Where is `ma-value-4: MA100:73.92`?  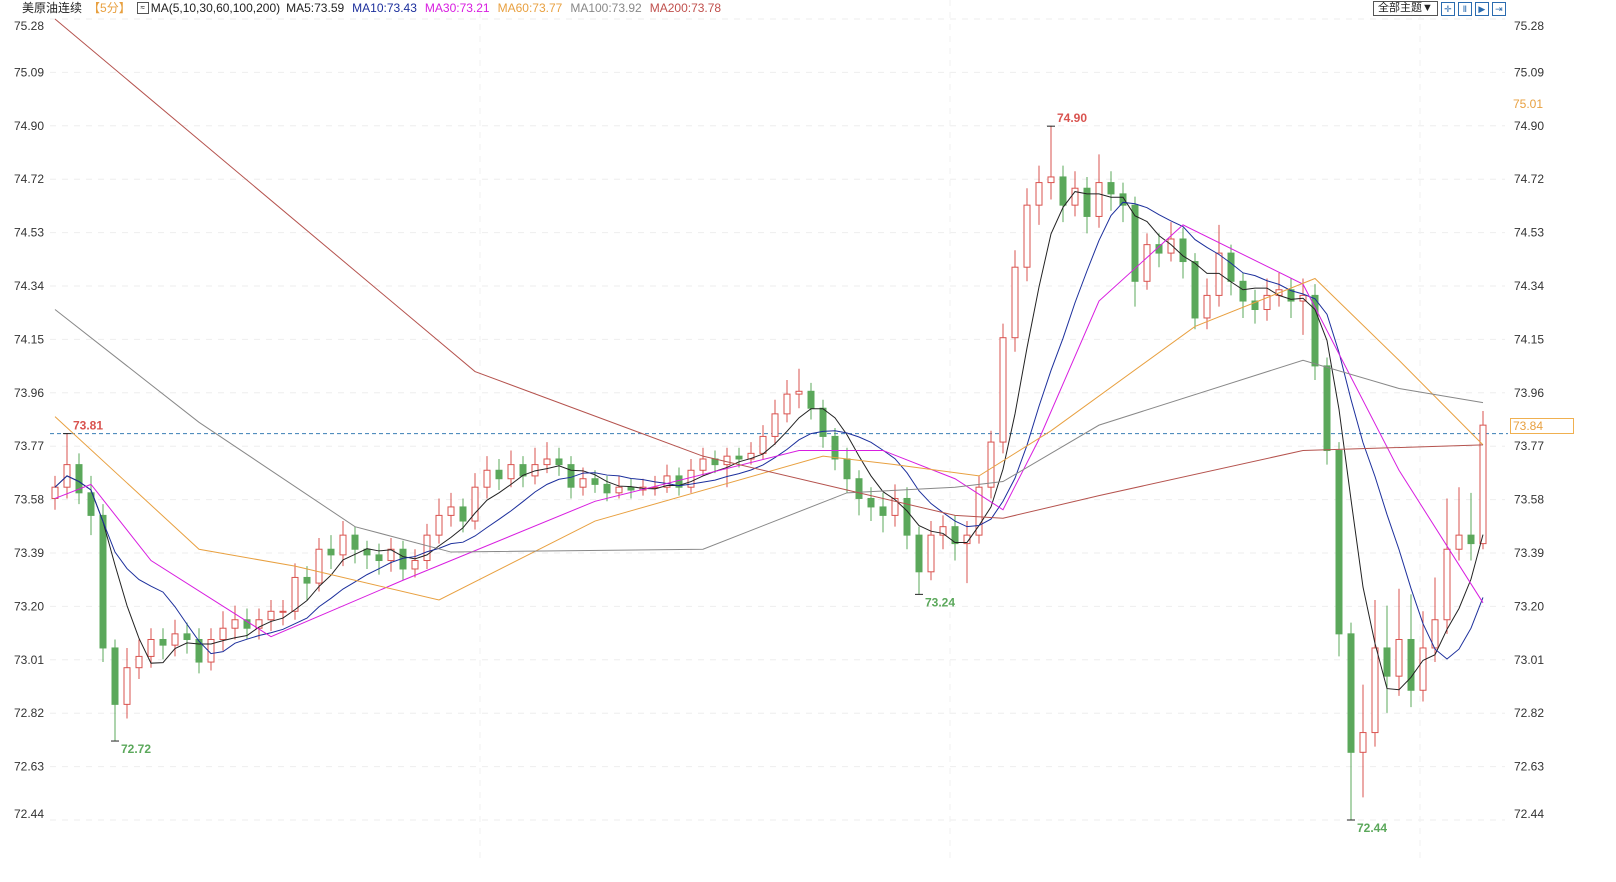 ma-value-4: MA100:73.92 is located at coordinates (606, 8).